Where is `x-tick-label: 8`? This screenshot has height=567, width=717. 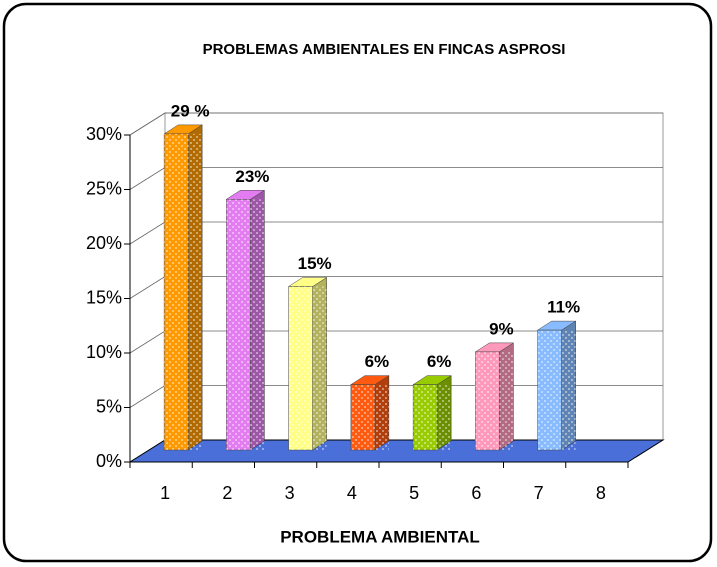 x-tick-label: 8 is located at coordinates (601, 493).